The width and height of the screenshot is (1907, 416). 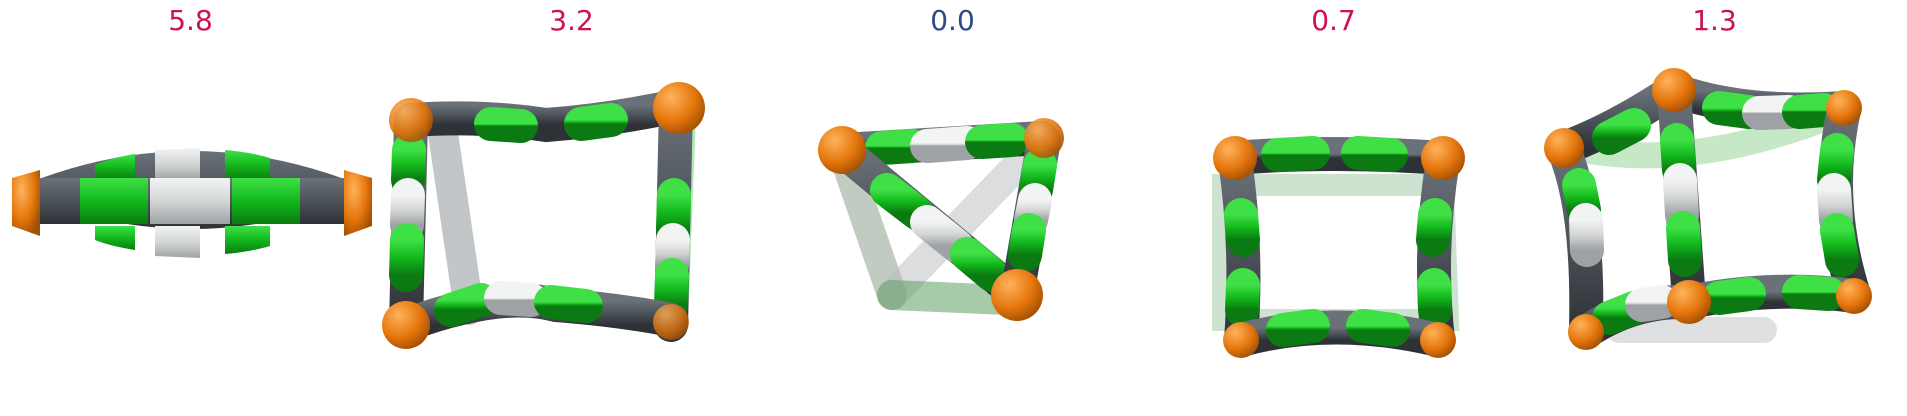 I want to click on panel-1-value-label: 5.8, so click(x=190, y=20).